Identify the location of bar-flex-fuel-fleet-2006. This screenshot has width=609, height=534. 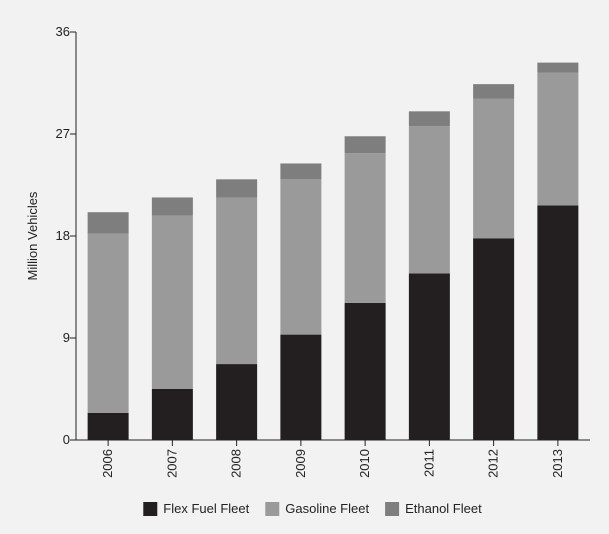
(108, 426).